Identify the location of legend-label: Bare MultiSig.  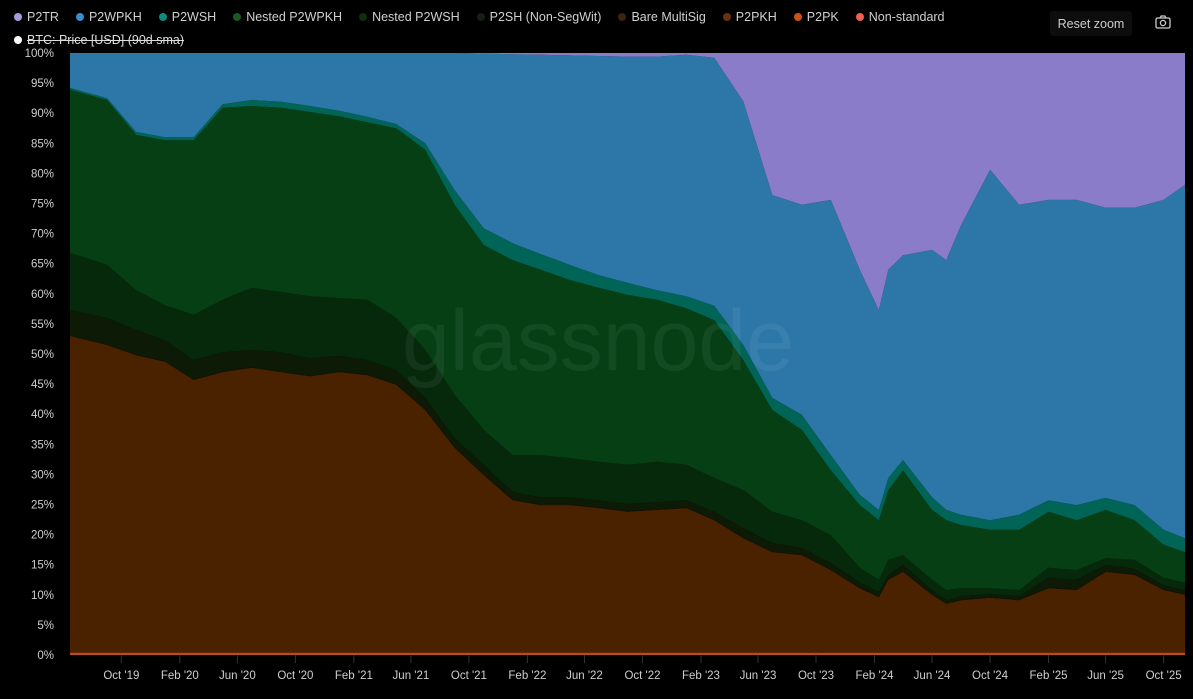
(668, 17).